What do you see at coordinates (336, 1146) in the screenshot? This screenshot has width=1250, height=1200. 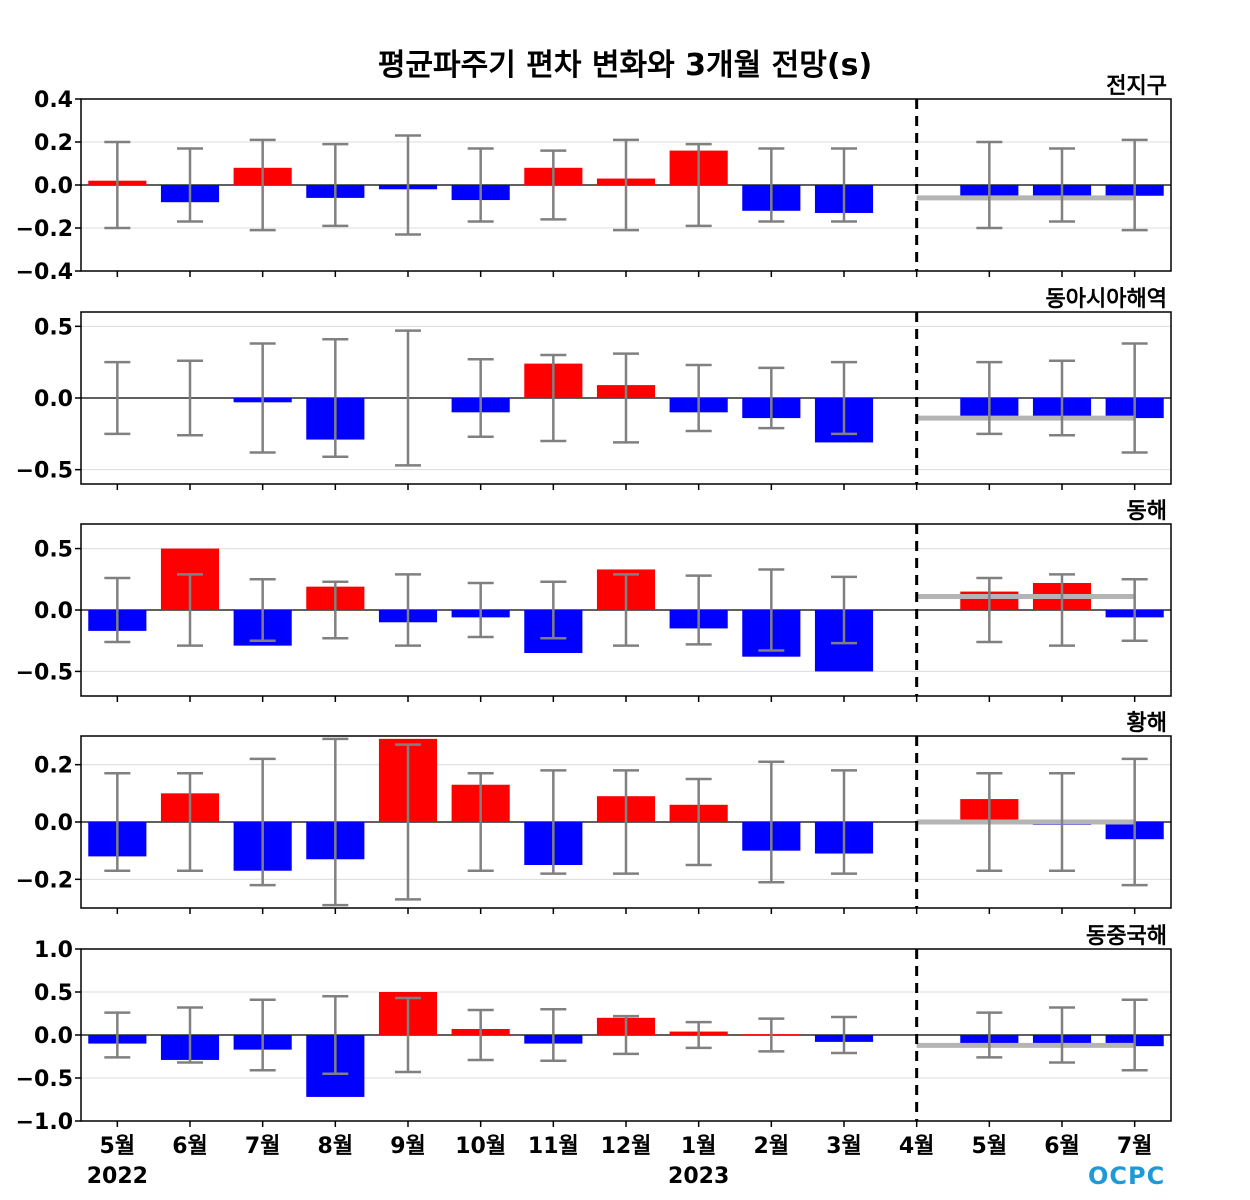 I see `x-tick-label: 8월` at bounding box center [336, 1146].